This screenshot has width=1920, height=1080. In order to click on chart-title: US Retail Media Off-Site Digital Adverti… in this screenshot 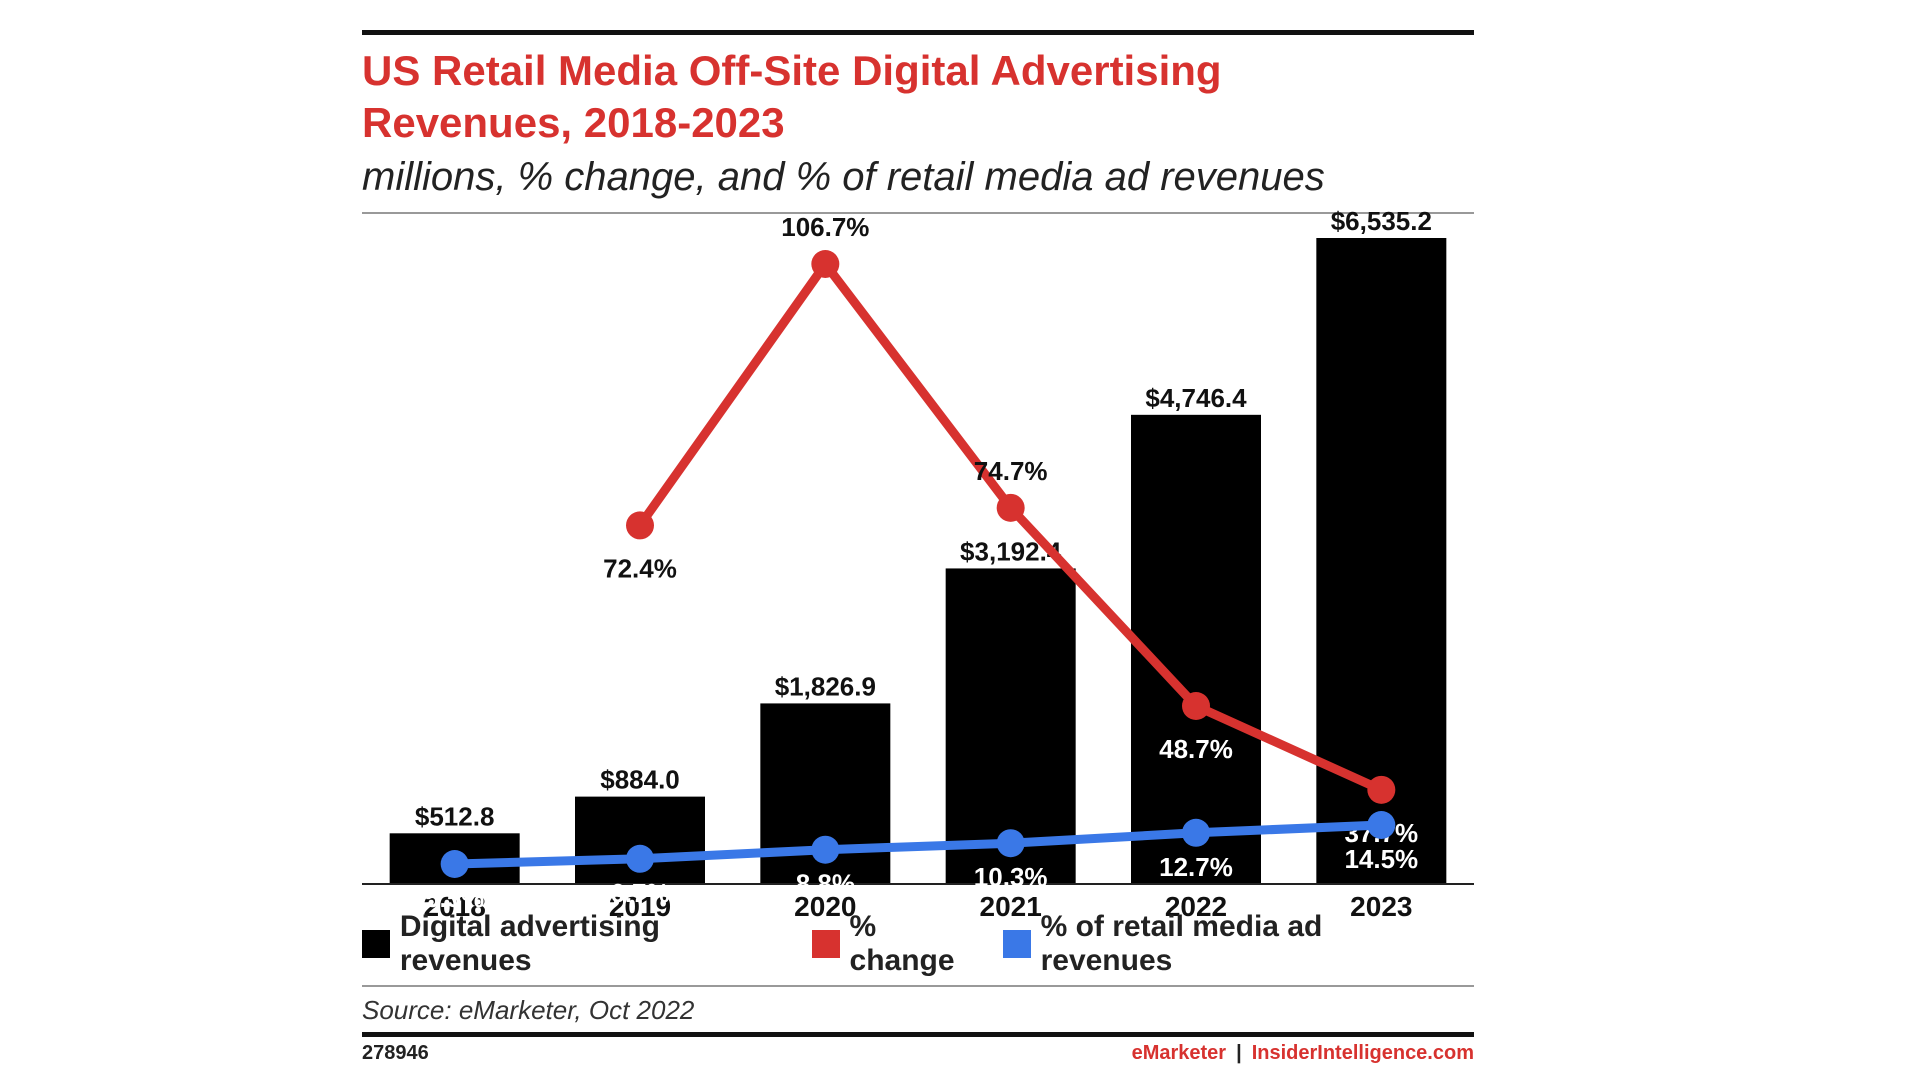, I will do `click(918, 97)`.